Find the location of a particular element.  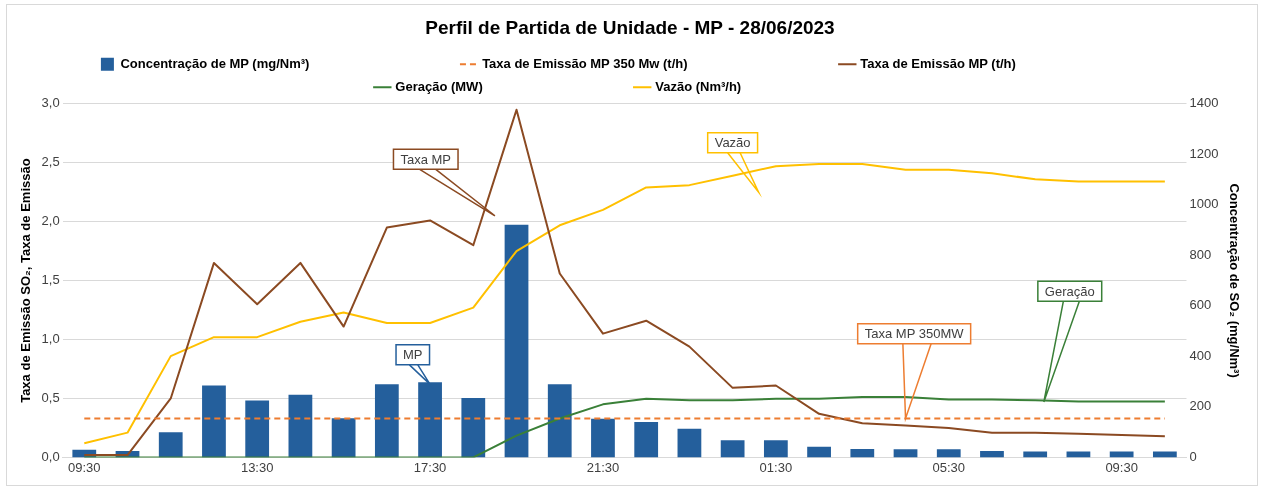

y2-axis-title: Concentração de SO₂ (mg/Nm³) is located at coordinates (1234, 280).